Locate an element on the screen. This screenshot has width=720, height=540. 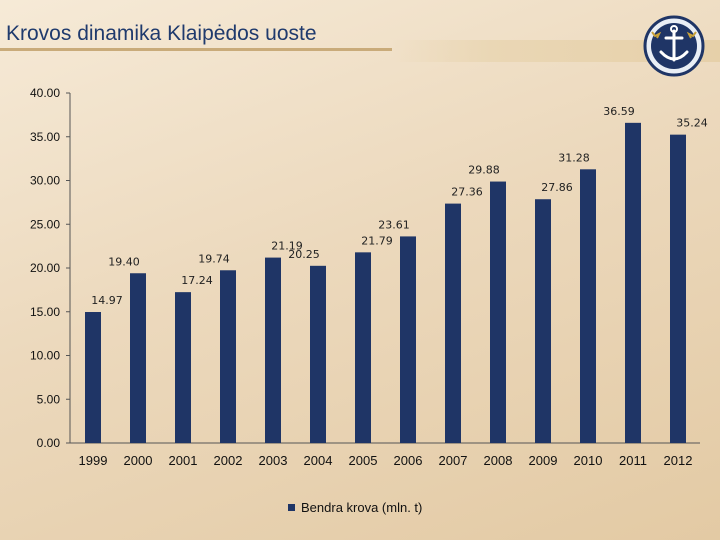
data-label: 27.86 is located at coordinates (557, 187).